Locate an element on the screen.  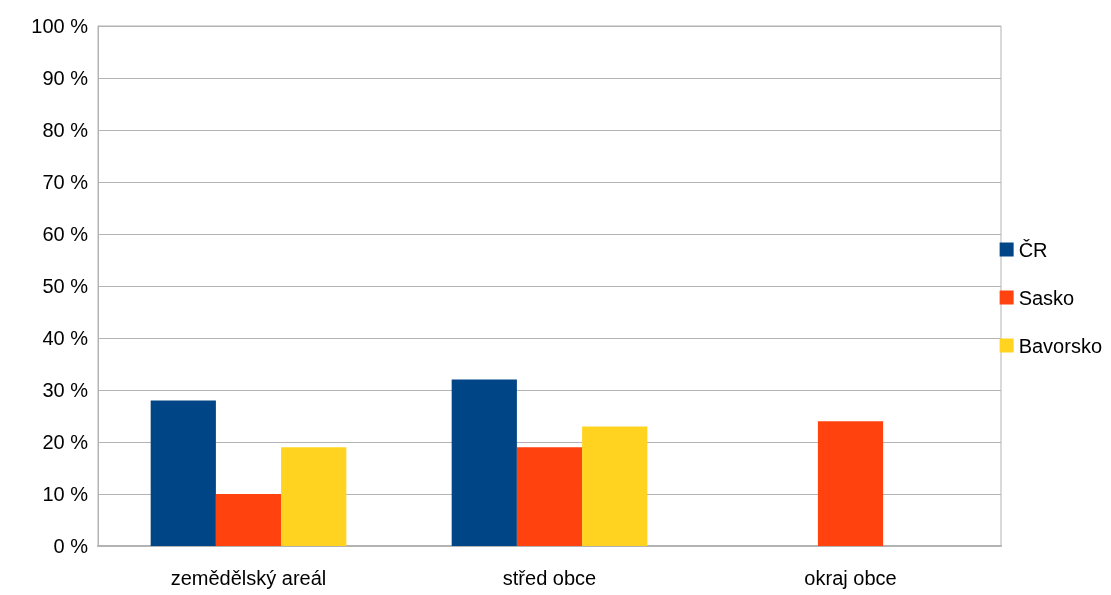
x-tick-label: zemědělský areál is located at coordinates (248, 578).